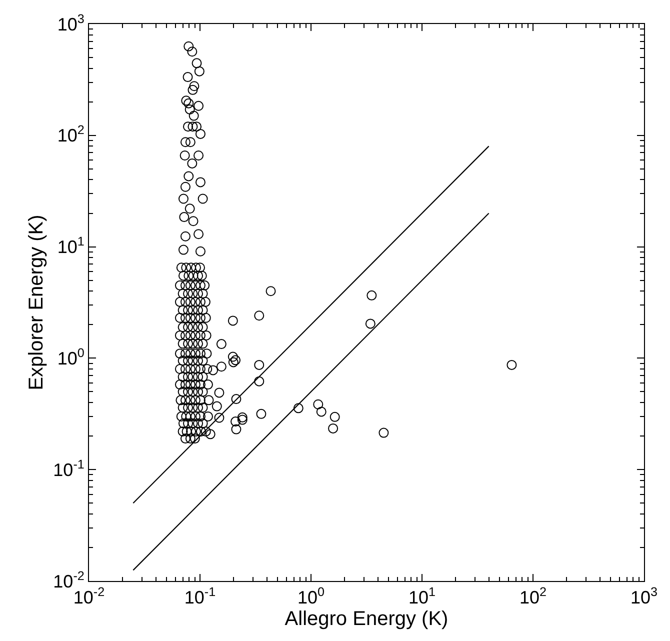  What do you see at coordinates (311, 596) in the screenshot?
I see `x-tick-label: 10$^{0}$` at bounding box center [311, 596].